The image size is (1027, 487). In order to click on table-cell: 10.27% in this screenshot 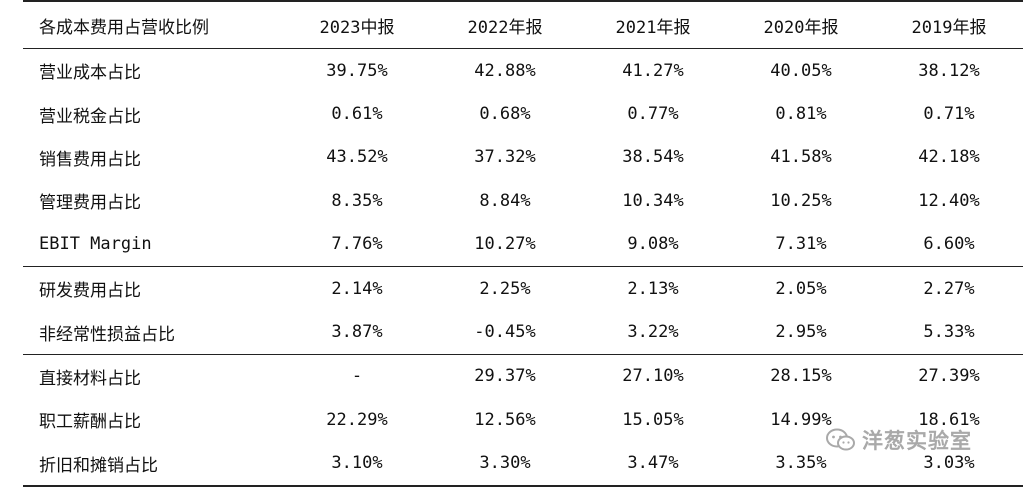, I will do `click(505, 244)`.